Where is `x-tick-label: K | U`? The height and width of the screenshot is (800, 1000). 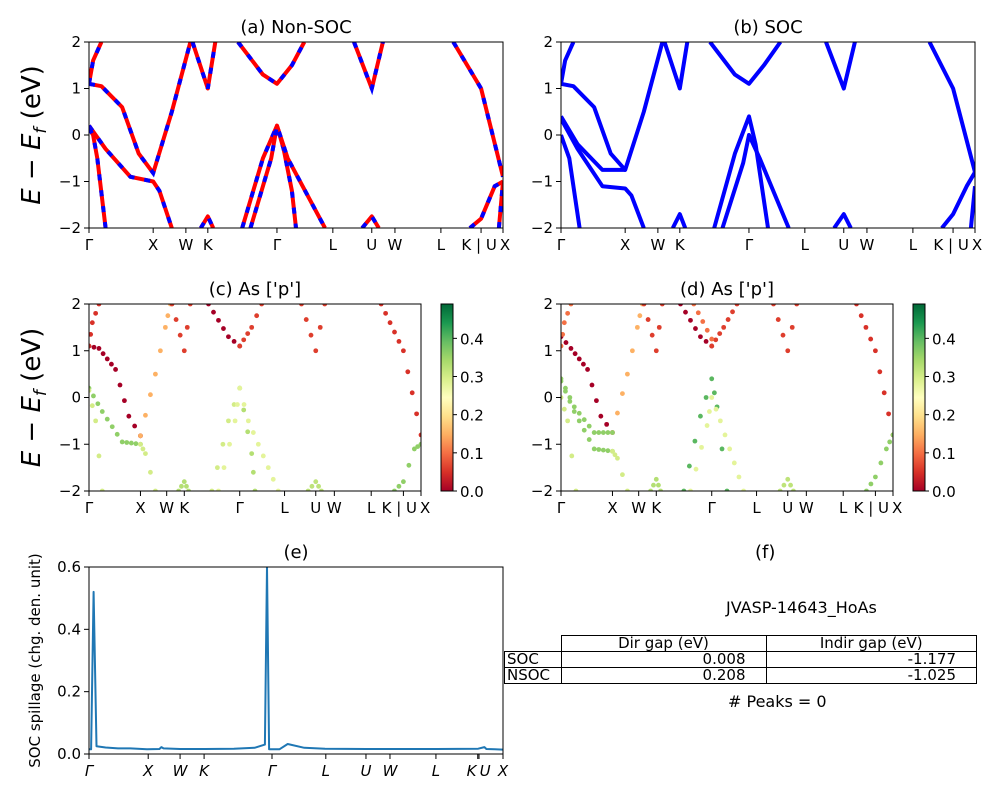
x-tick-label: K | U is located at coordinates (950, 245).